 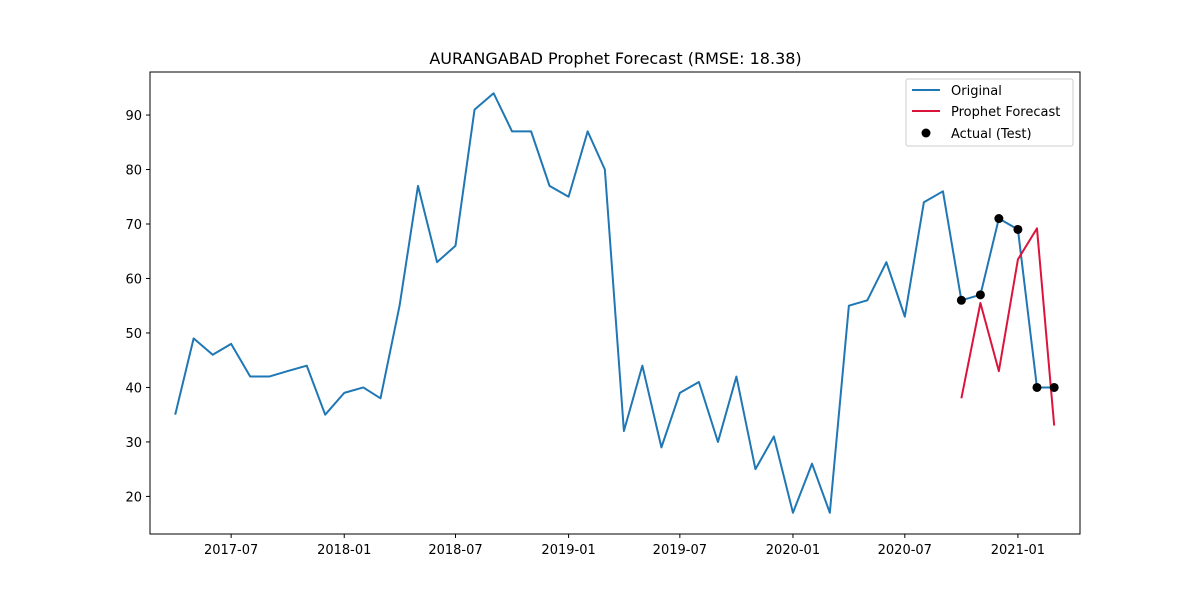 I want to click on x-tick-label: 2019-01, so click(x=568, y=550).